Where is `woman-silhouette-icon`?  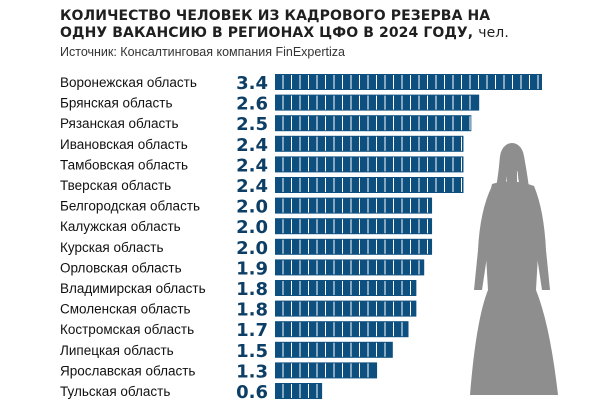 woman-silhouette-icon is located at coordinates (514, 269).